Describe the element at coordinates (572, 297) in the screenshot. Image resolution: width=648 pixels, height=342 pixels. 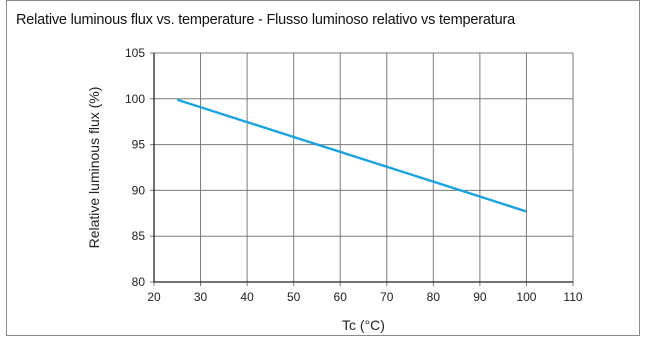
I see `x-tick-label: 110` at that location.